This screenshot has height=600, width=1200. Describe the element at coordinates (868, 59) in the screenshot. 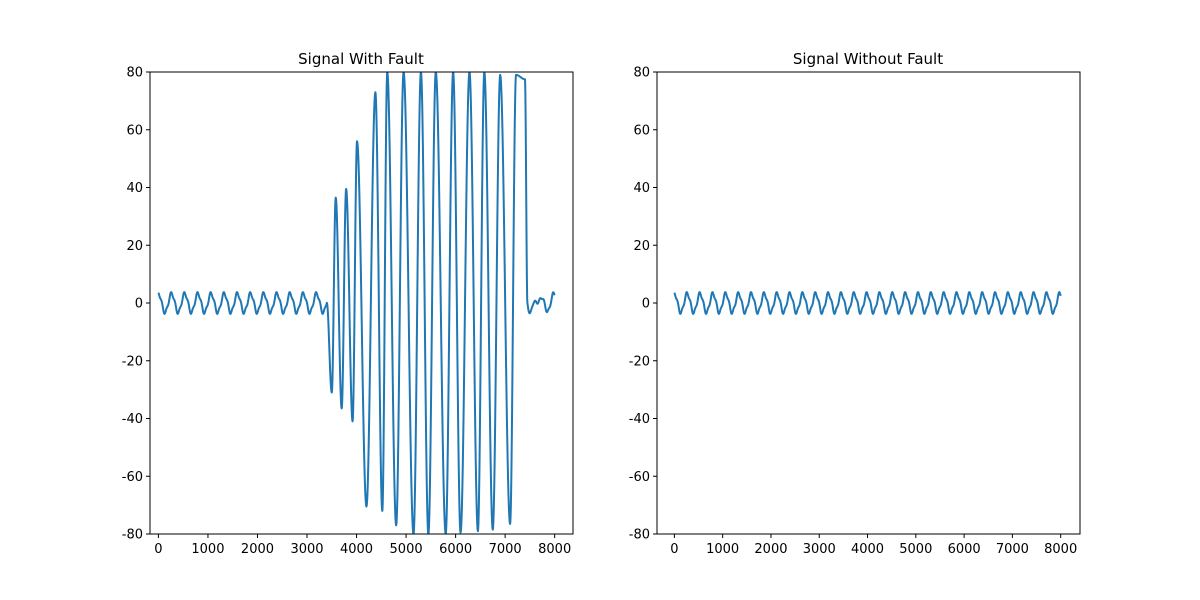

I see `chart-title: Signal Without Fault` at that location.